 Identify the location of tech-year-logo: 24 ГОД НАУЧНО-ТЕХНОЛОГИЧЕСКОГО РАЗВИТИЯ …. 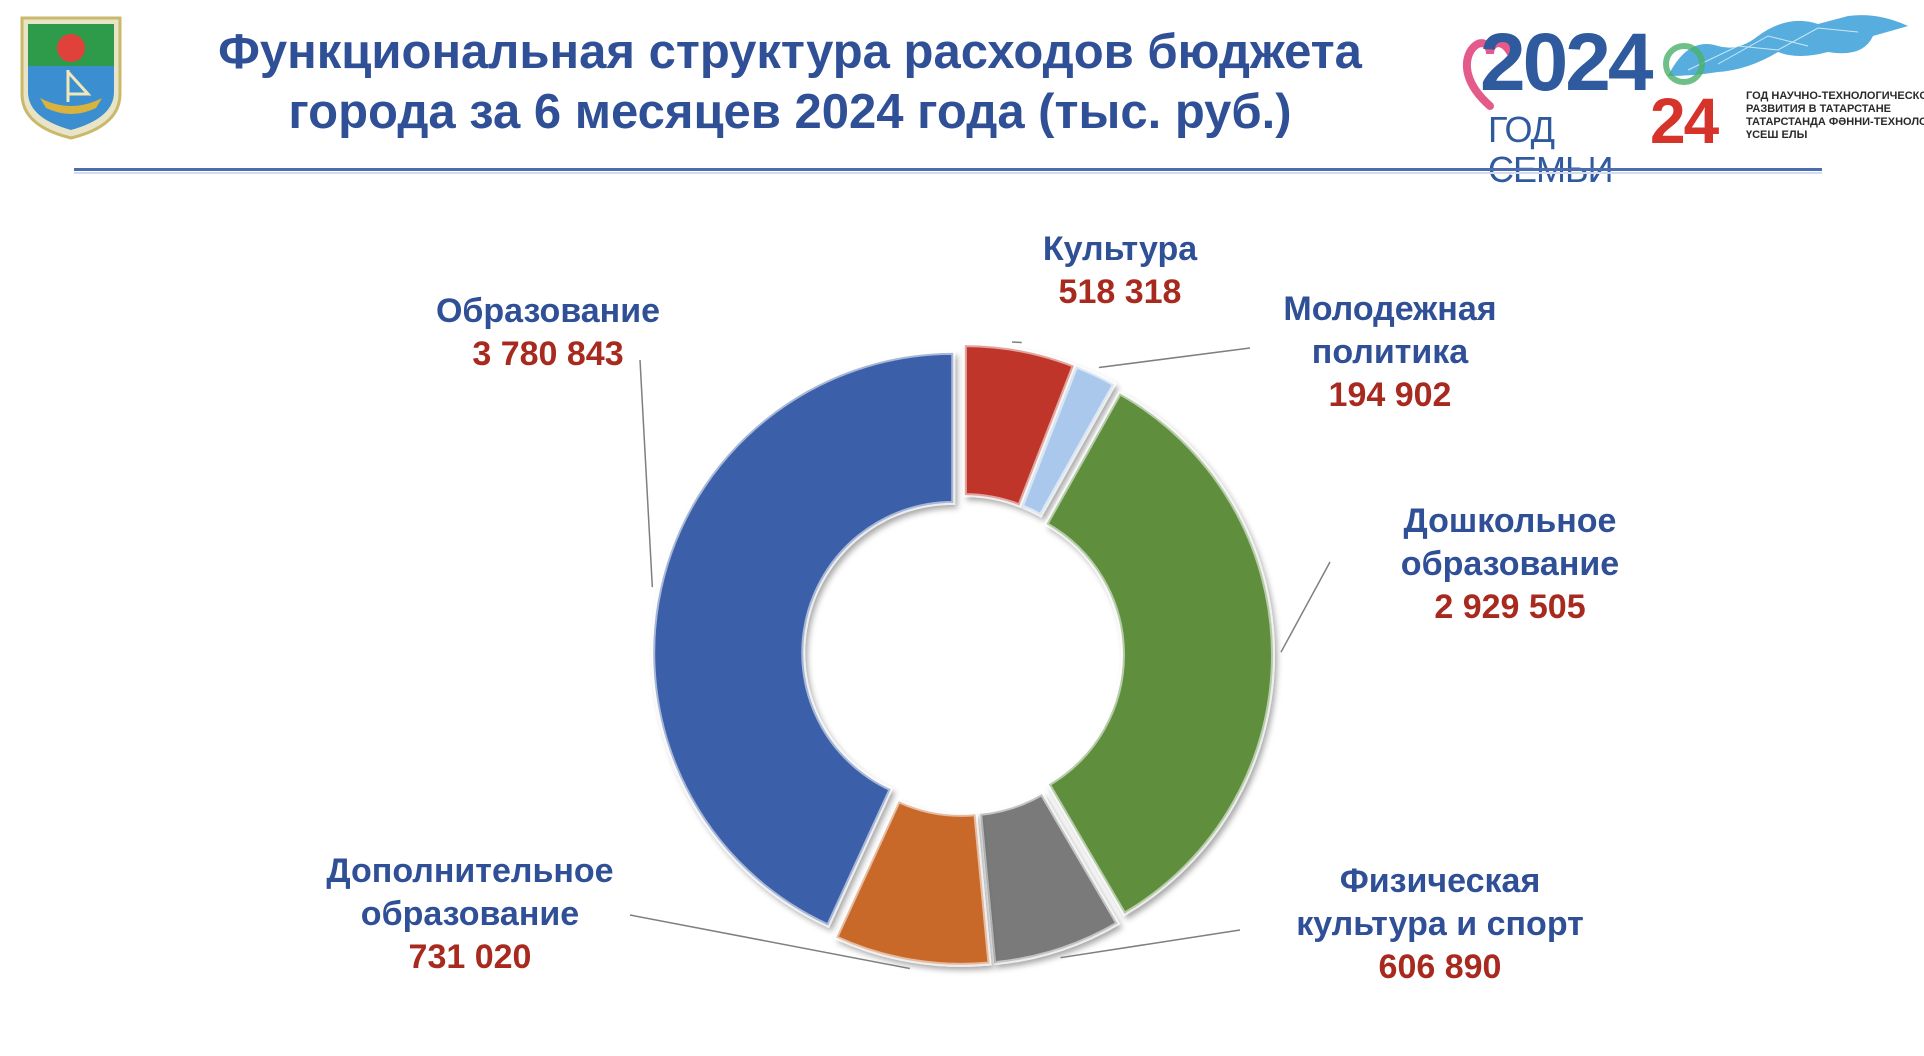
(1786, 81).